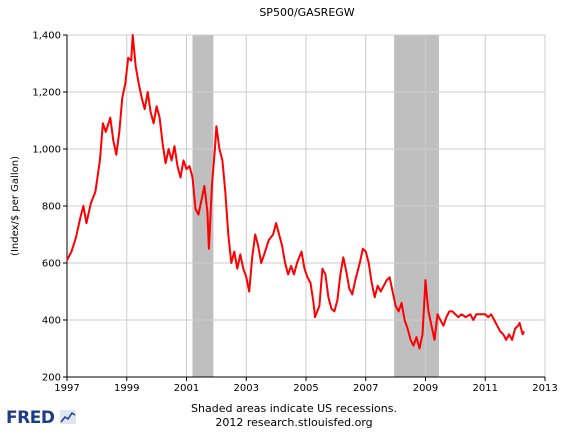 The height and width of the screenshot is (439, 580). What do you see at coordinates (51, 378) in the screenshot?
I see `y-tick-label-200: 200` at bounding box center [51, 378].